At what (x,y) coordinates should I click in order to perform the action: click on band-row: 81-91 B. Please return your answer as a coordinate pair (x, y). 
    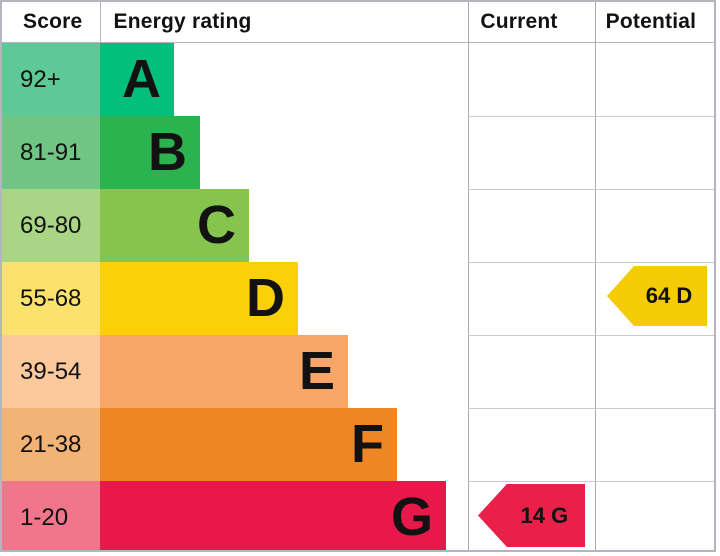
    Looking at the image, I should click on (358, 152).